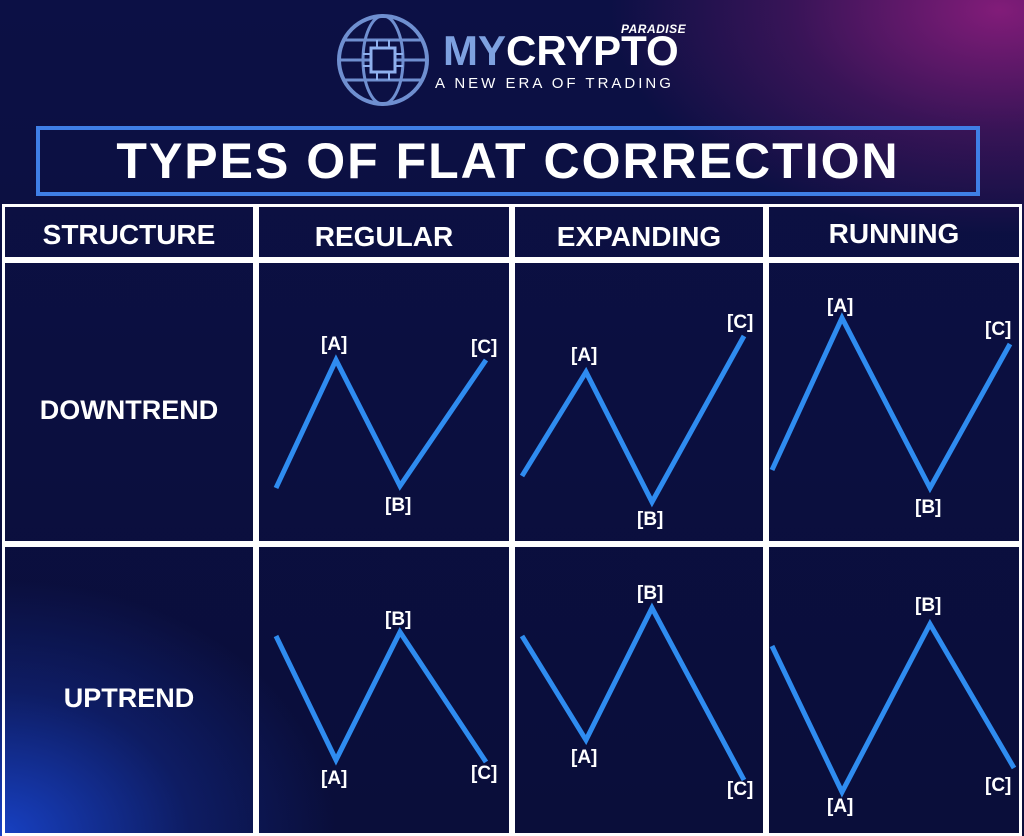  What do you see at coordinates (639, 690) in the screenshot?
I see `uptrend-expanding-cell` at bounding box center [639, 690].